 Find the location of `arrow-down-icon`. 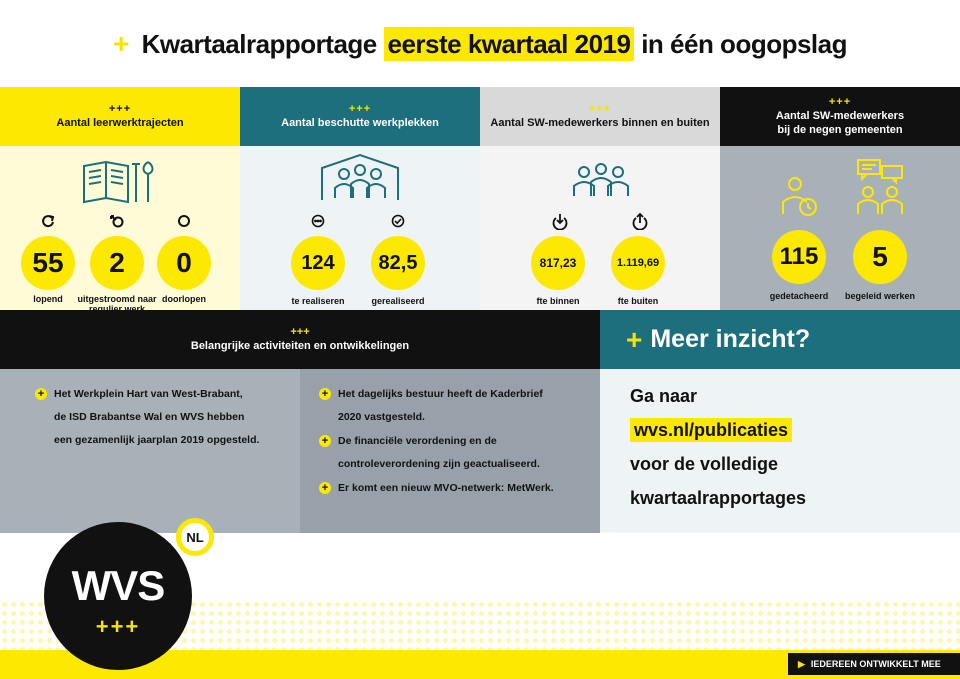

arrow-down-icon is located at coordinates (560, 222).